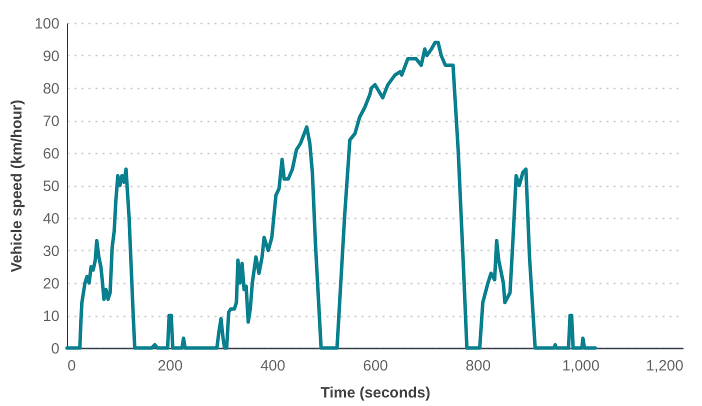 The height and width of the screenshot is (406, 702). Describe the element at coordinates (375, 393) in the screenshot. I see `x-axis-title: Time (seconds)` at that location.